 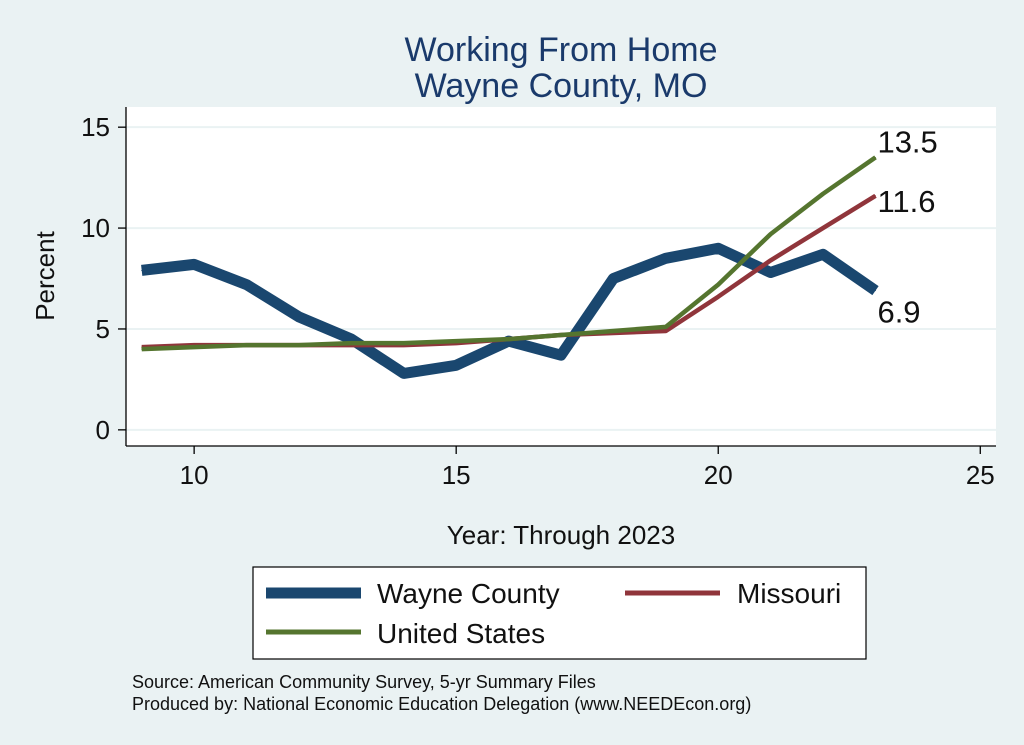 What do you see at coordinates (718, 475) in the screenshot?
I see `x-tick-label-20: 20` at bounding box center [718, 475].